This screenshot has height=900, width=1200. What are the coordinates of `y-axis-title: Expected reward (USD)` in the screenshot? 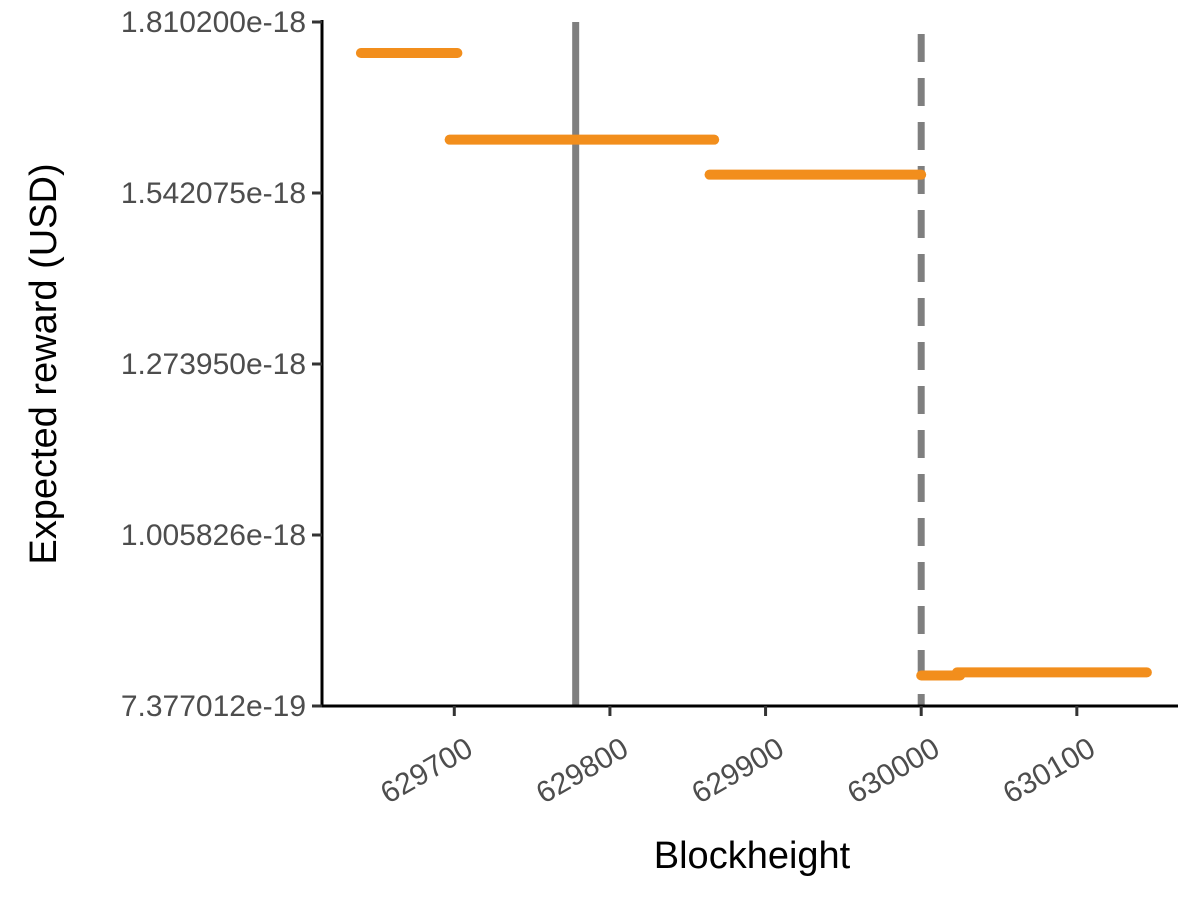 It's located at (44, 363).